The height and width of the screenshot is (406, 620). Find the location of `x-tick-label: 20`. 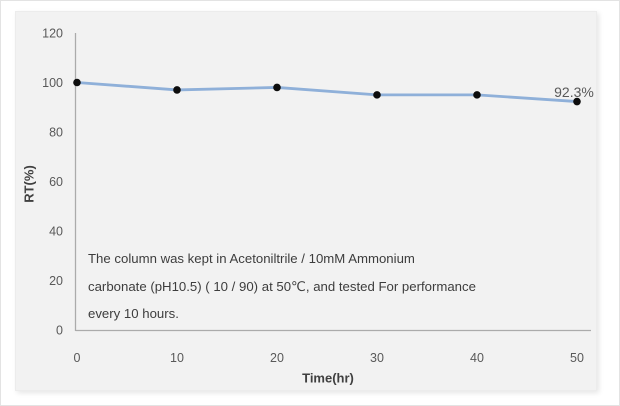

x-tick-label: 20 is located at coordinates (277, 358).